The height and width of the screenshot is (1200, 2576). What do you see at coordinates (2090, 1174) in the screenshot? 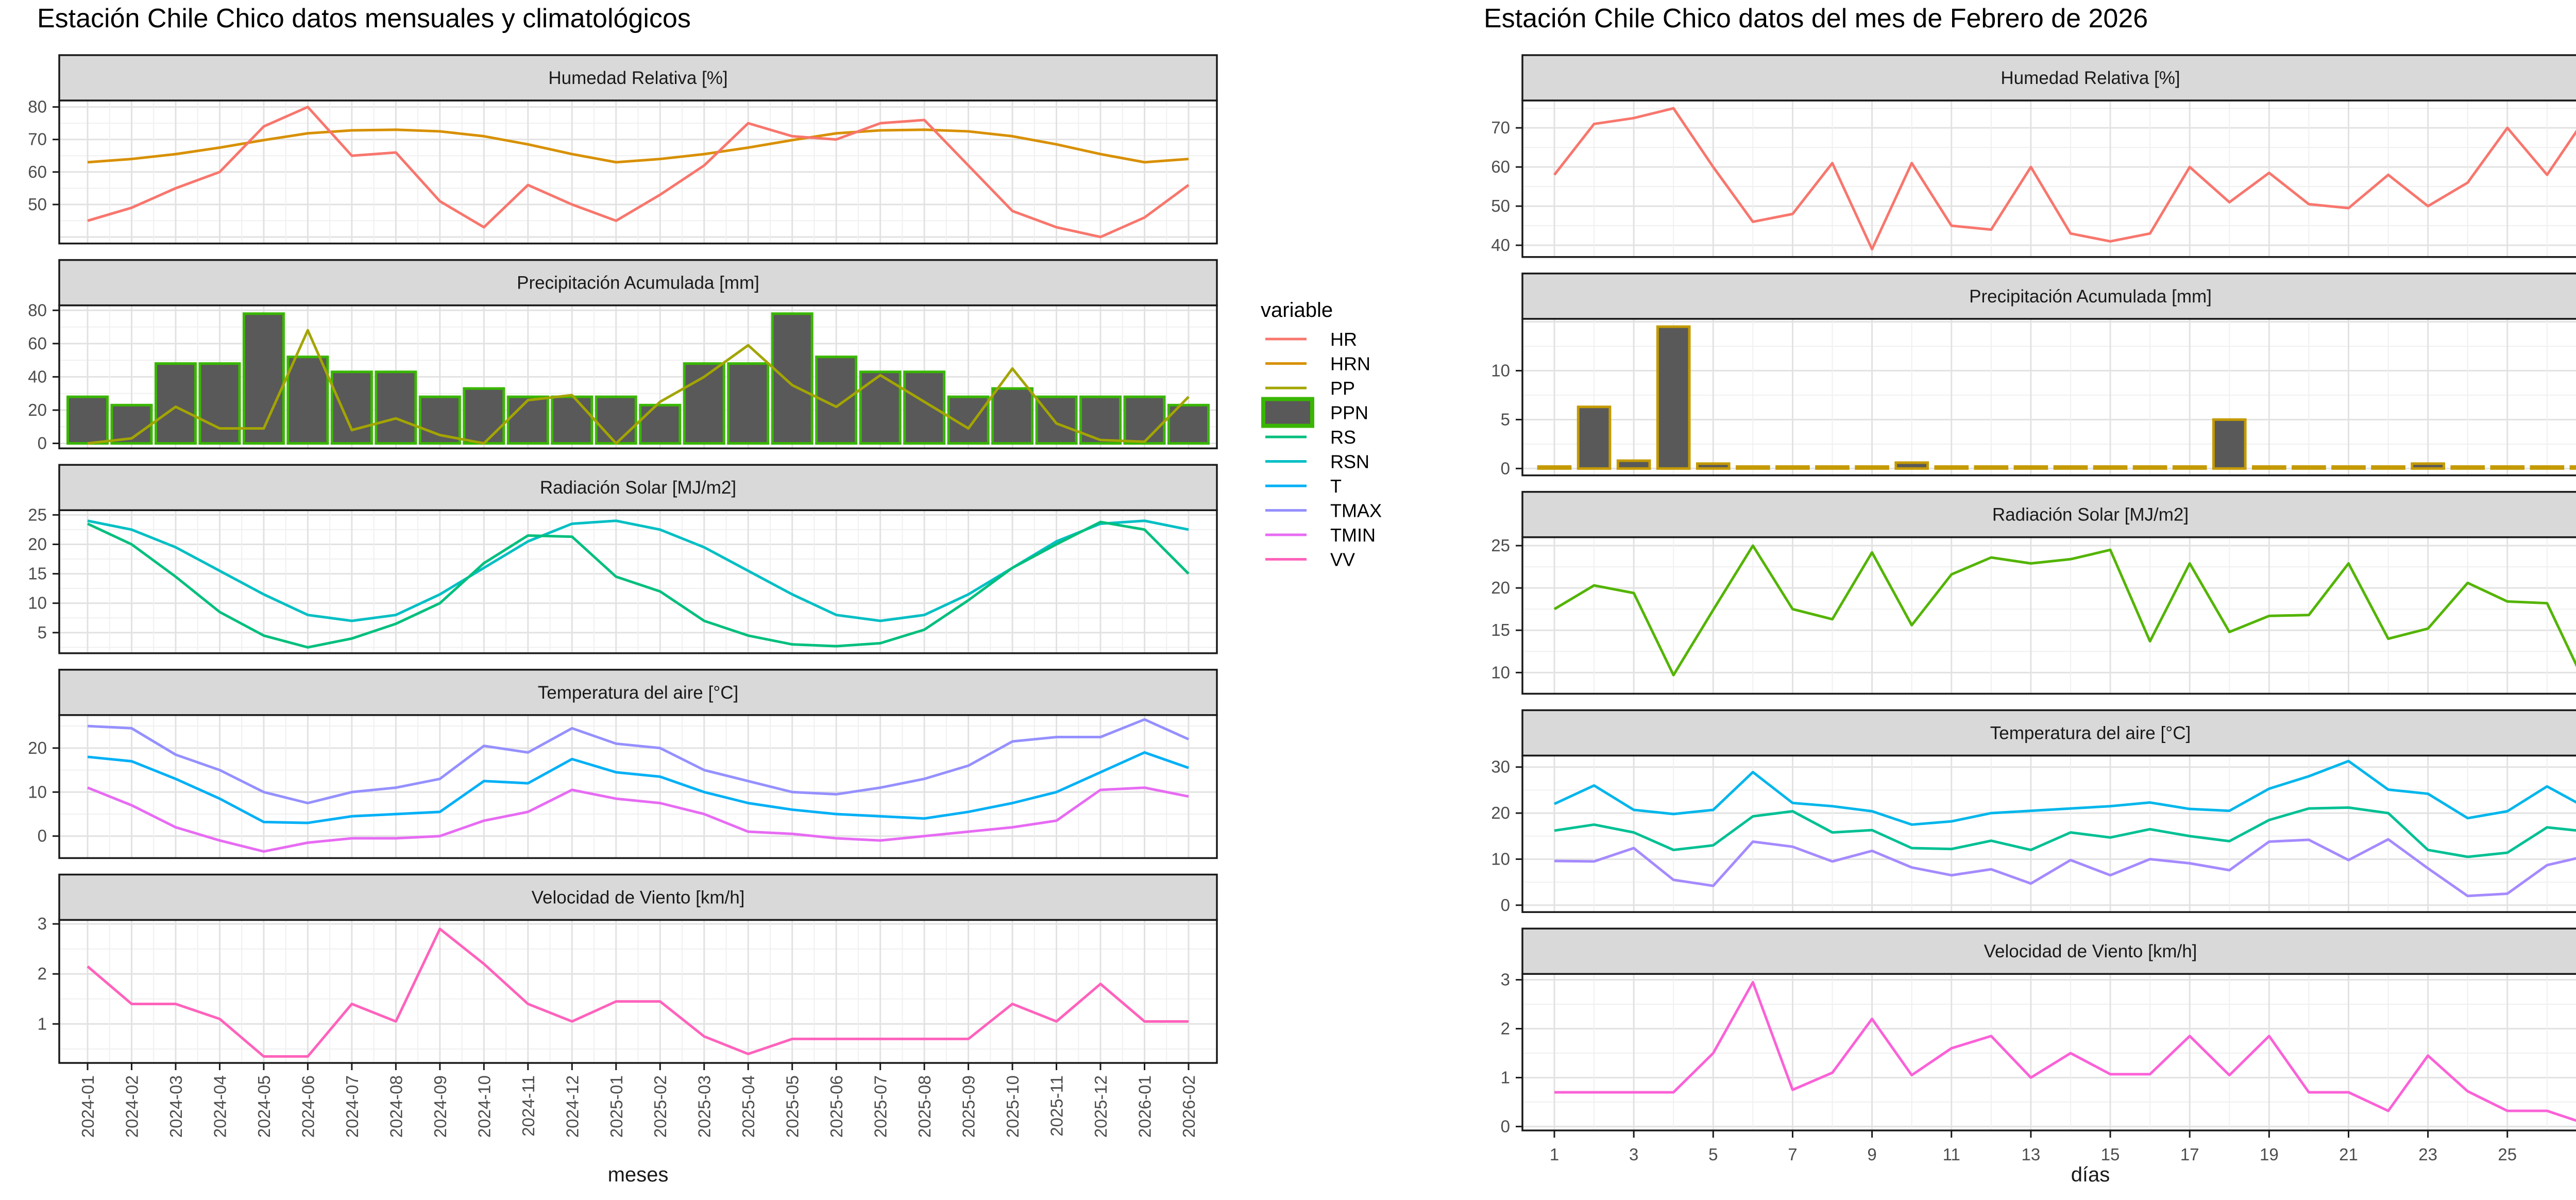
I see `x-axis-title: días` at bounding box center [2090, 1174].